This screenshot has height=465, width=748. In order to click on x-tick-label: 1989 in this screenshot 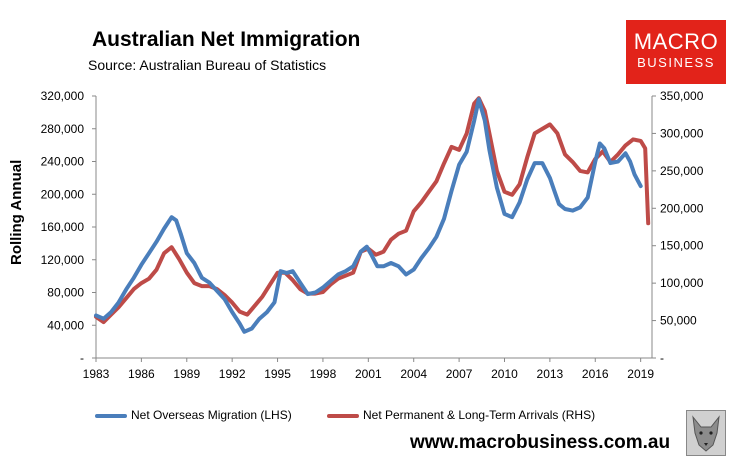, I will do `click(186, 374)`.